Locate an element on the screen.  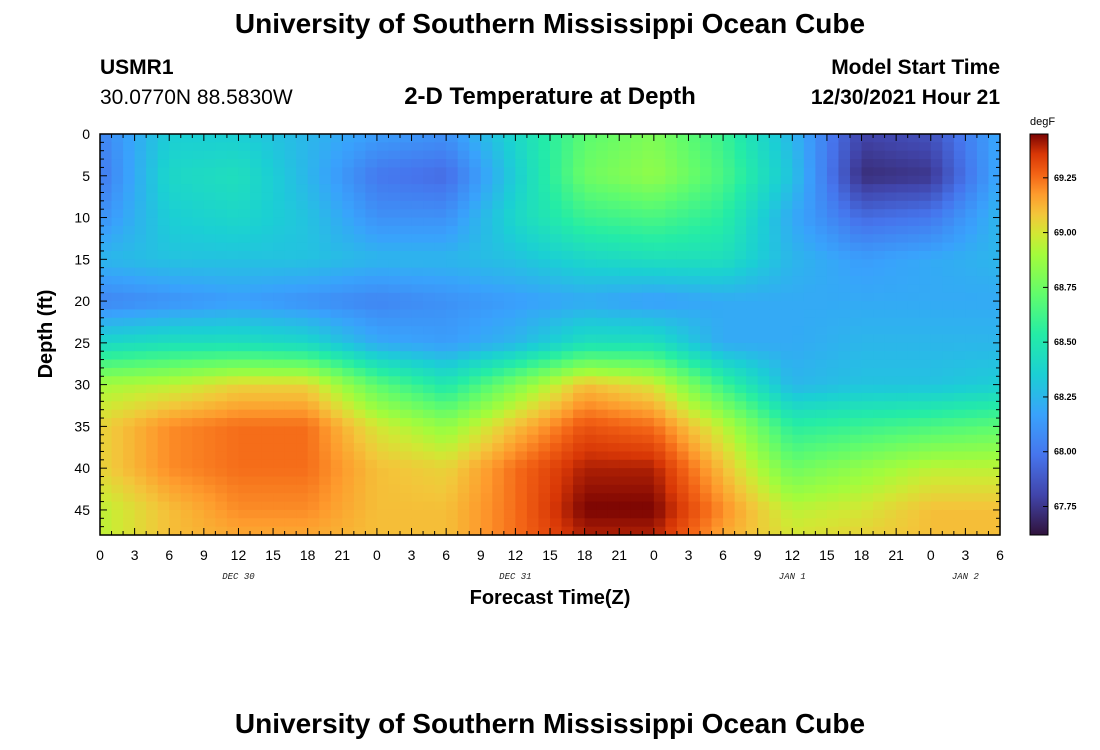
x-tick-label: 3 is located at coordinates (965, 555).